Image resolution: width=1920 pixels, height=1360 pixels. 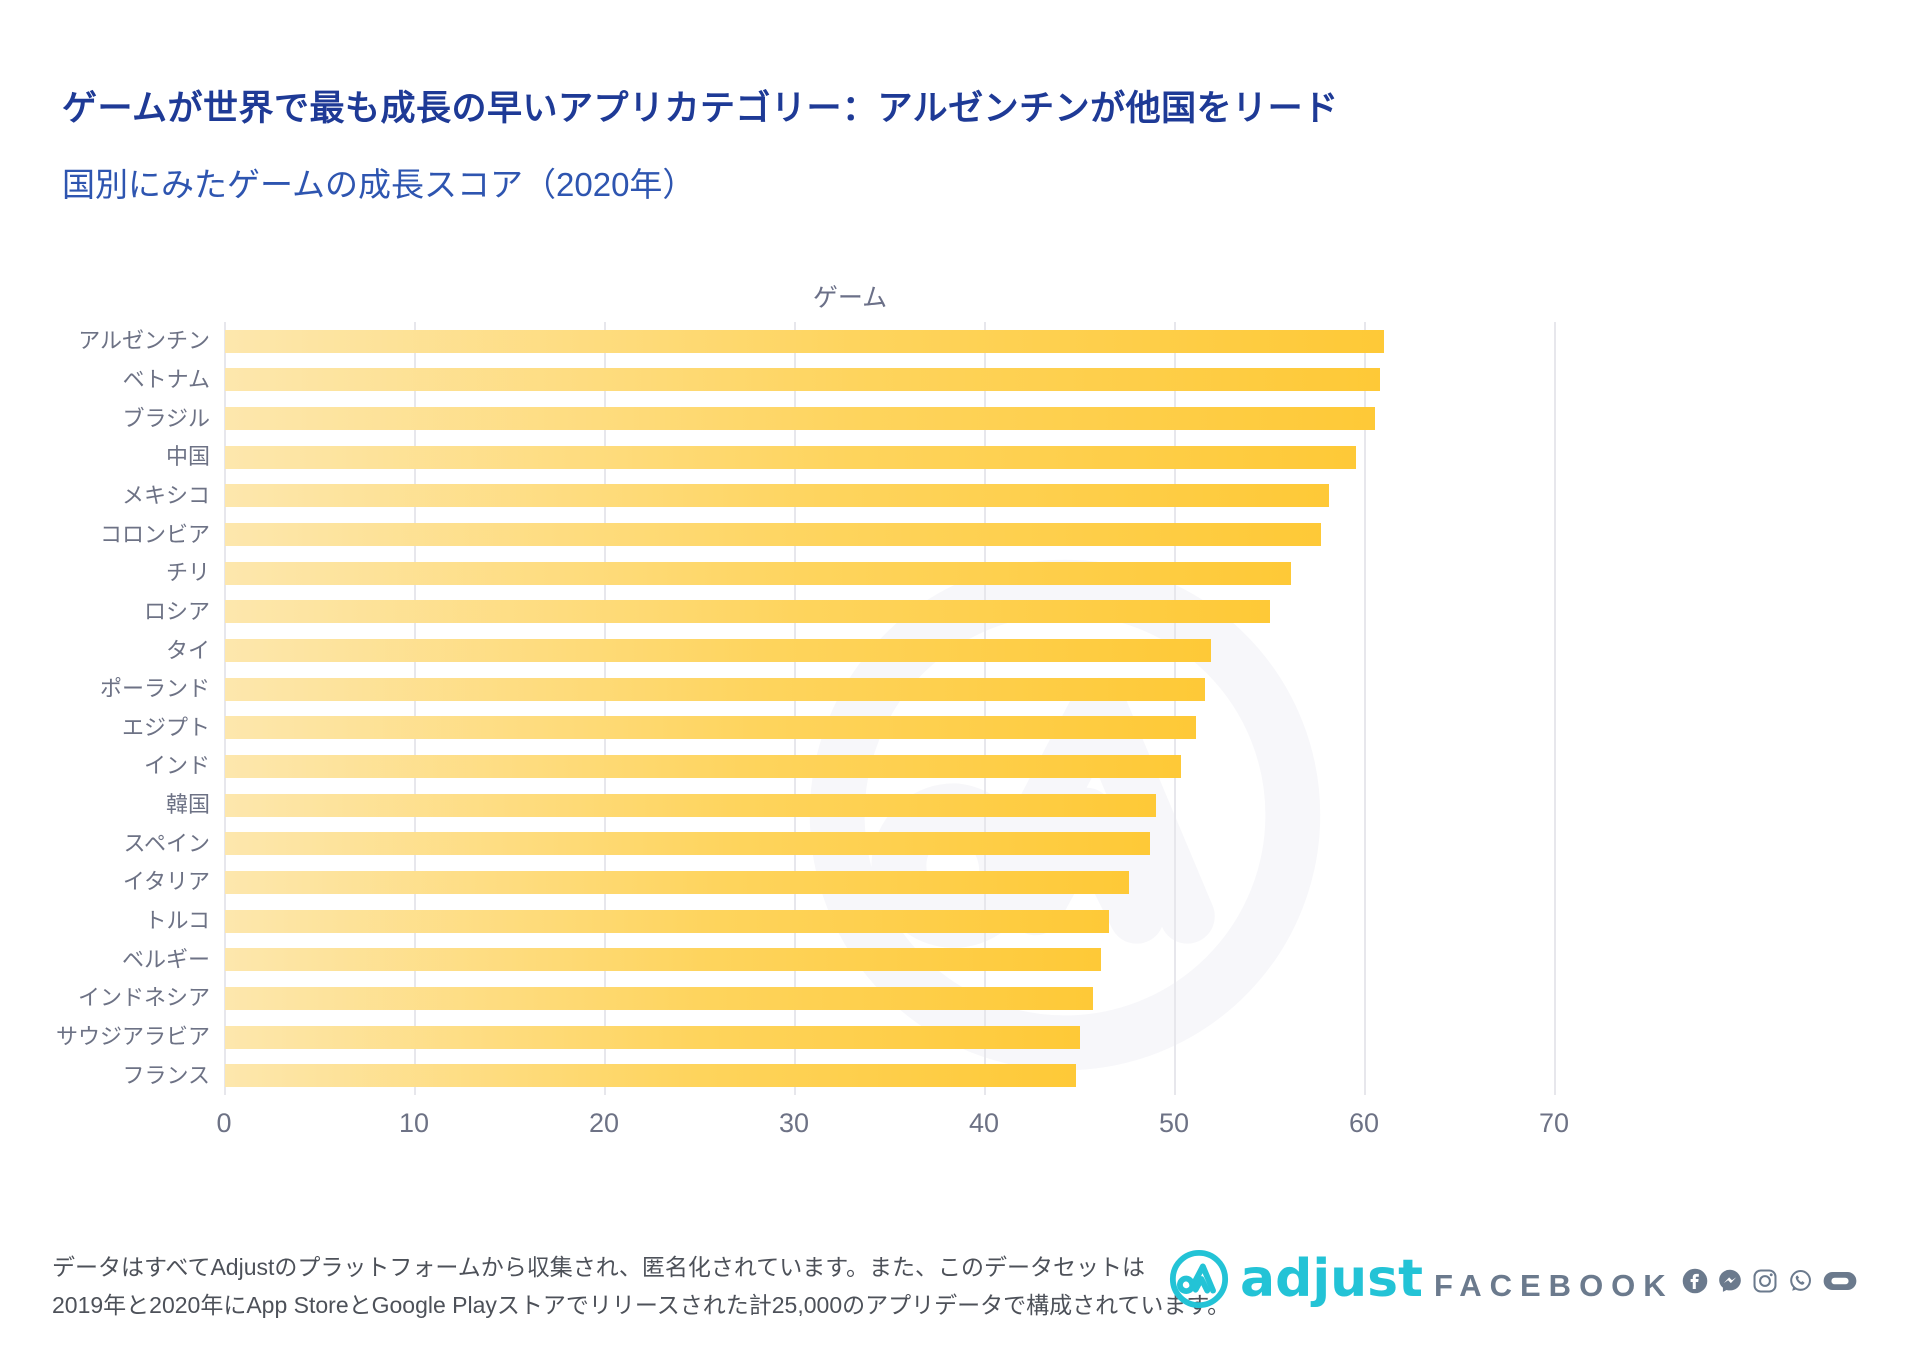 What do you see at coordinates (1840, 1281) in the screenshot?
I see `oculus-icon` at bounding box center [1840, 1281].